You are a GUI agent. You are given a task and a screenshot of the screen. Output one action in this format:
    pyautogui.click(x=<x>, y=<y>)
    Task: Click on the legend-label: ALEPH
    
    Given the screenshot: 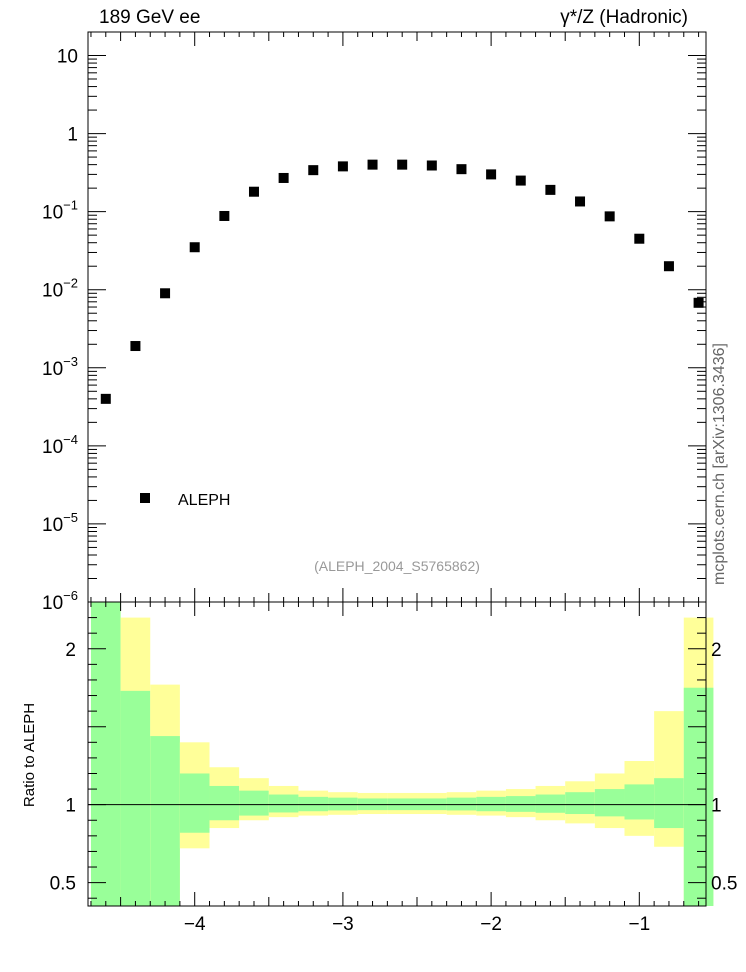 What is the action you would take?
    pyautogui.click(x=204, y=500)
    